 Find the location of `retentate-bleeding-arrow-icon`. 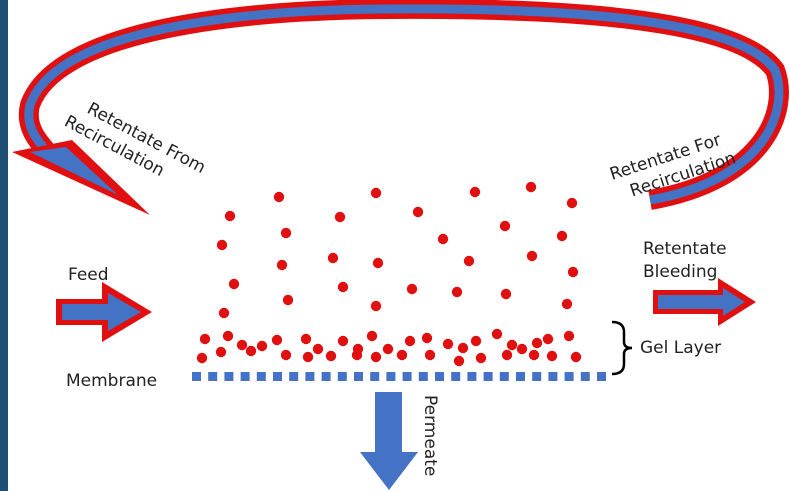

retentate-bleeding-arrow-icon is located at coordinates (704, 302).